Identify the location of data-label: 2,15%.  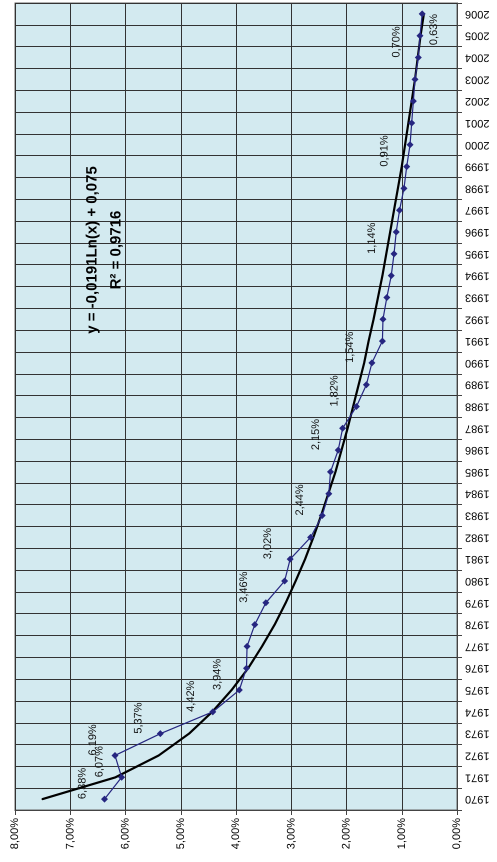
(316, 434).